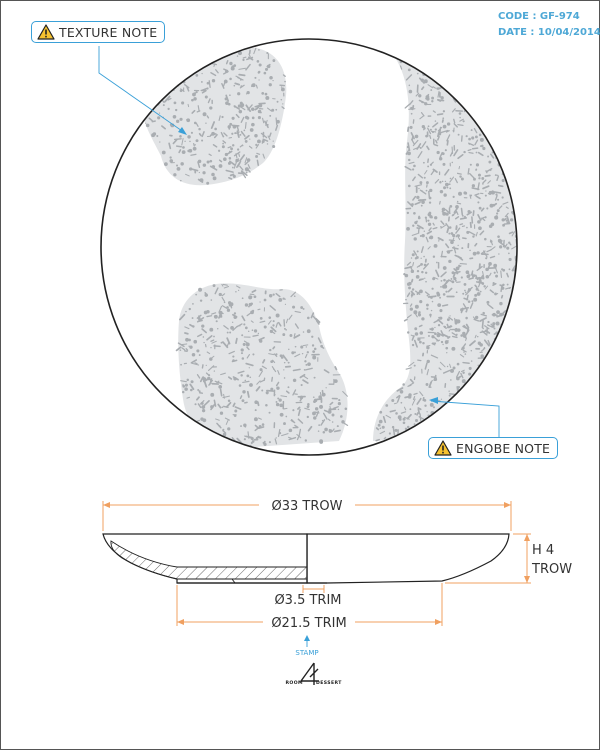  I want to click on brand-logo: ROOM DESSERT, so click(313, 674).